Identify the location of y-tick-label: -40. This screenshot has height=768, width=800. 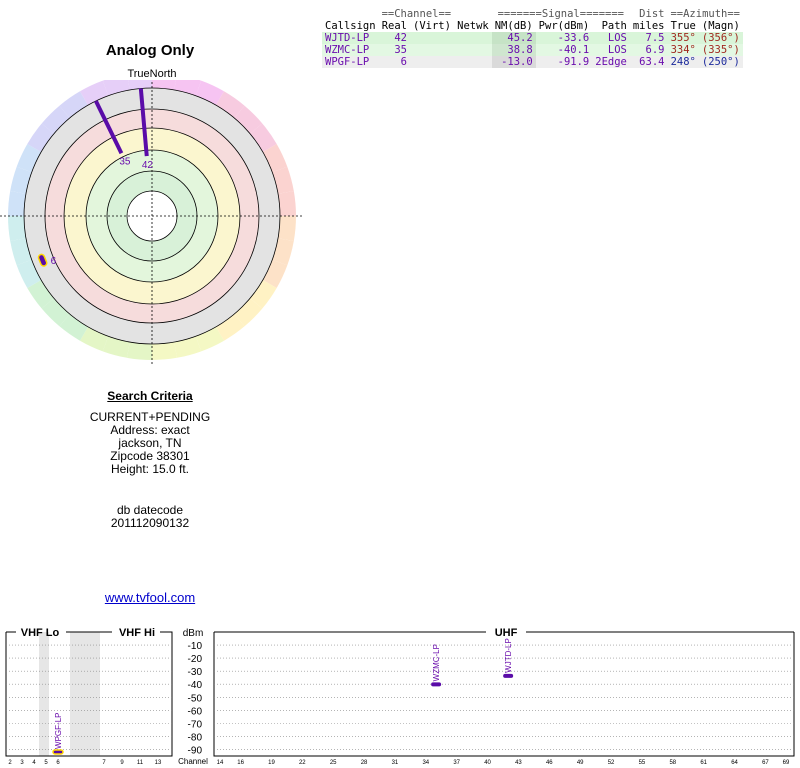
(195, 685).